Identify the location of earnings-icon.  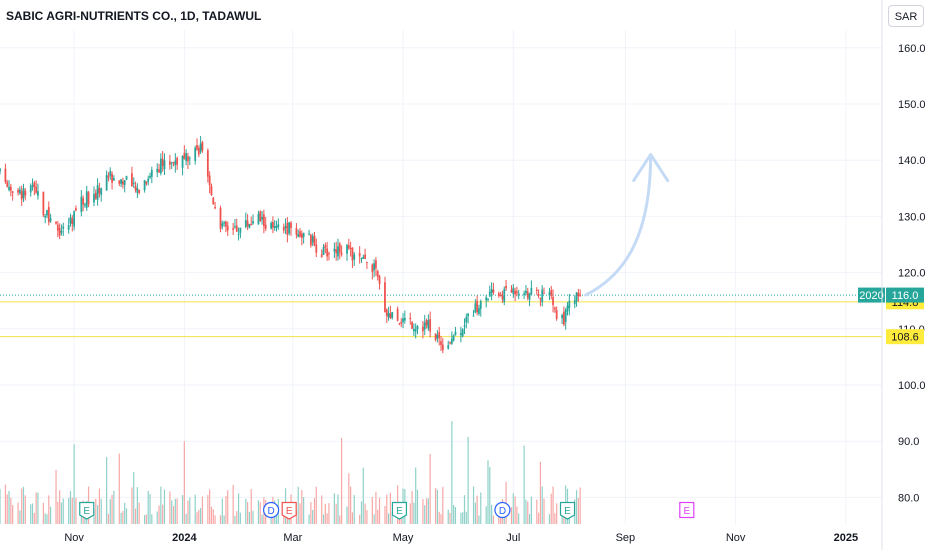
(87, 510).